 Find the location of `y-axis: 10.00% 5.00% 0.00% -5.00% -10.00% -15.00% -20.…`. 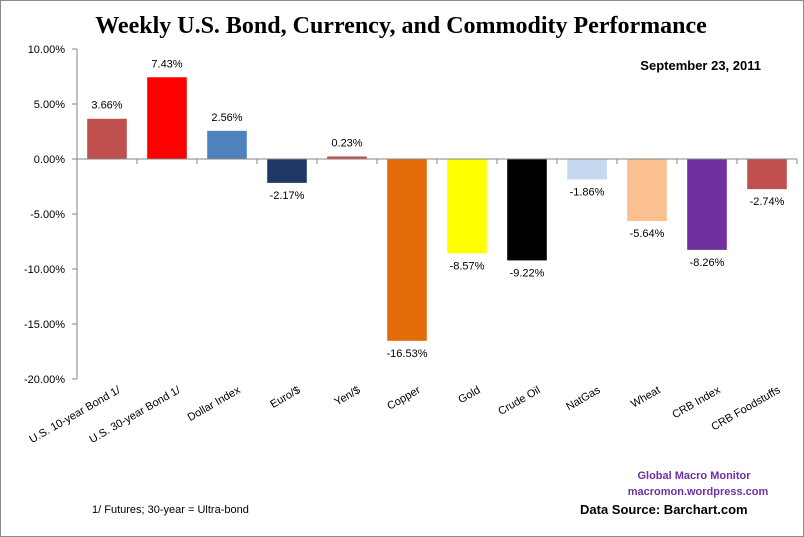

y-axis: 10.00% 5.00% 0.00% -5.00% -10.00% -15.00% -20.… is located at coordinates (51, 215).